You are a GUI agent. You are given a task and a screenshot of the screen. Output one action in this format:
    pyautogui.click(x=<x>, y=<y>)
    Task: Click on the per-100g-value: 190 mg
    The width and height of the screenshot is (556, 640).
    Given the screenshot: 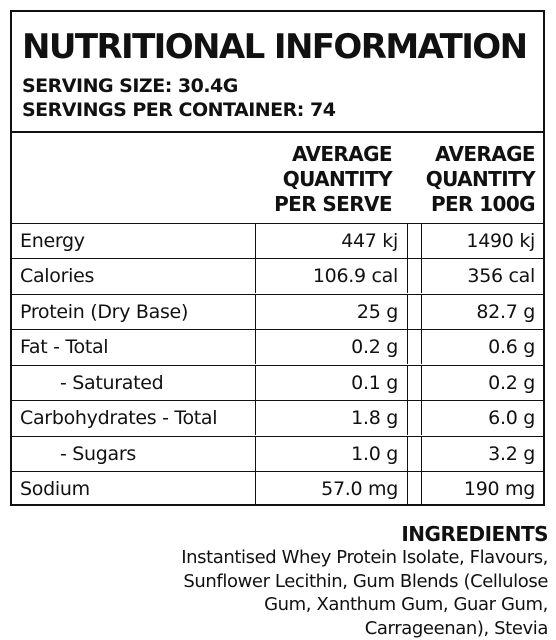 What is the action you would take?
    pyautogui.click(x=483, y=489)
    